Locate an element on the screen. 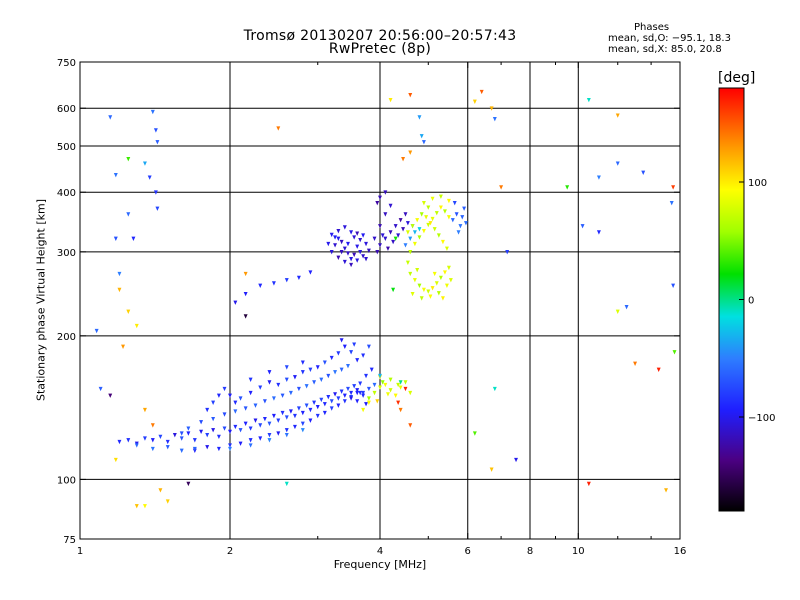  phase-stats-x-mode: mean, sd,X: 85.0, 20.8 is located at coordinates (665, 49).